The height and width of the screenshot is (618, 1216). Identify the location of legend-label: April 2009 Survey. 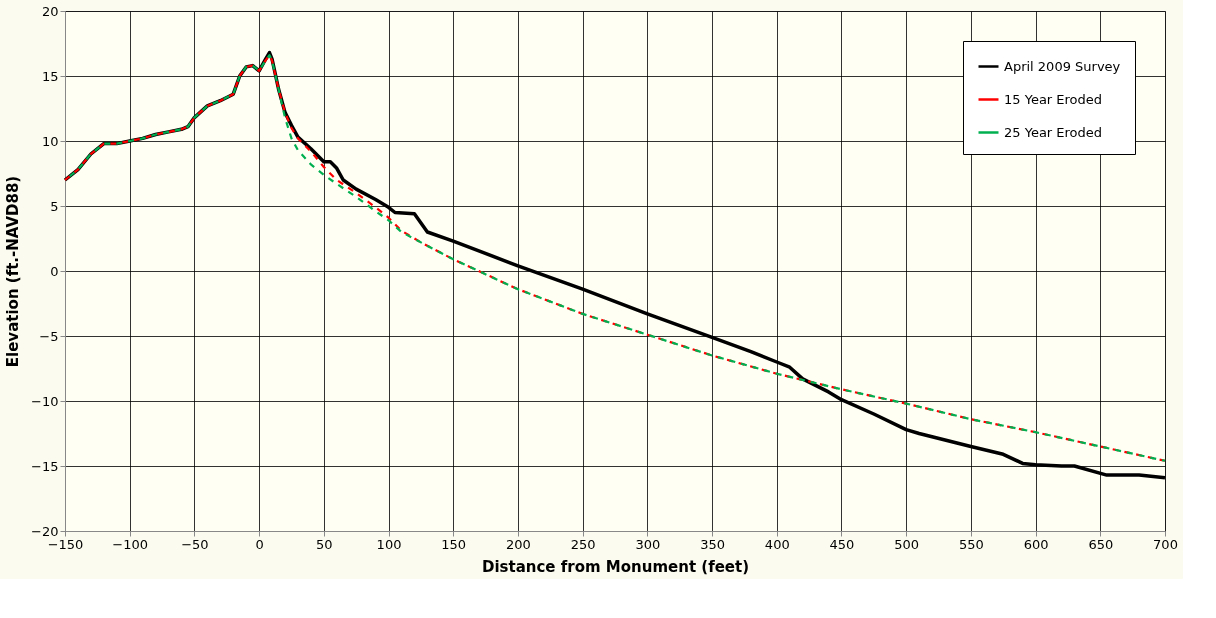
(1062, 66).